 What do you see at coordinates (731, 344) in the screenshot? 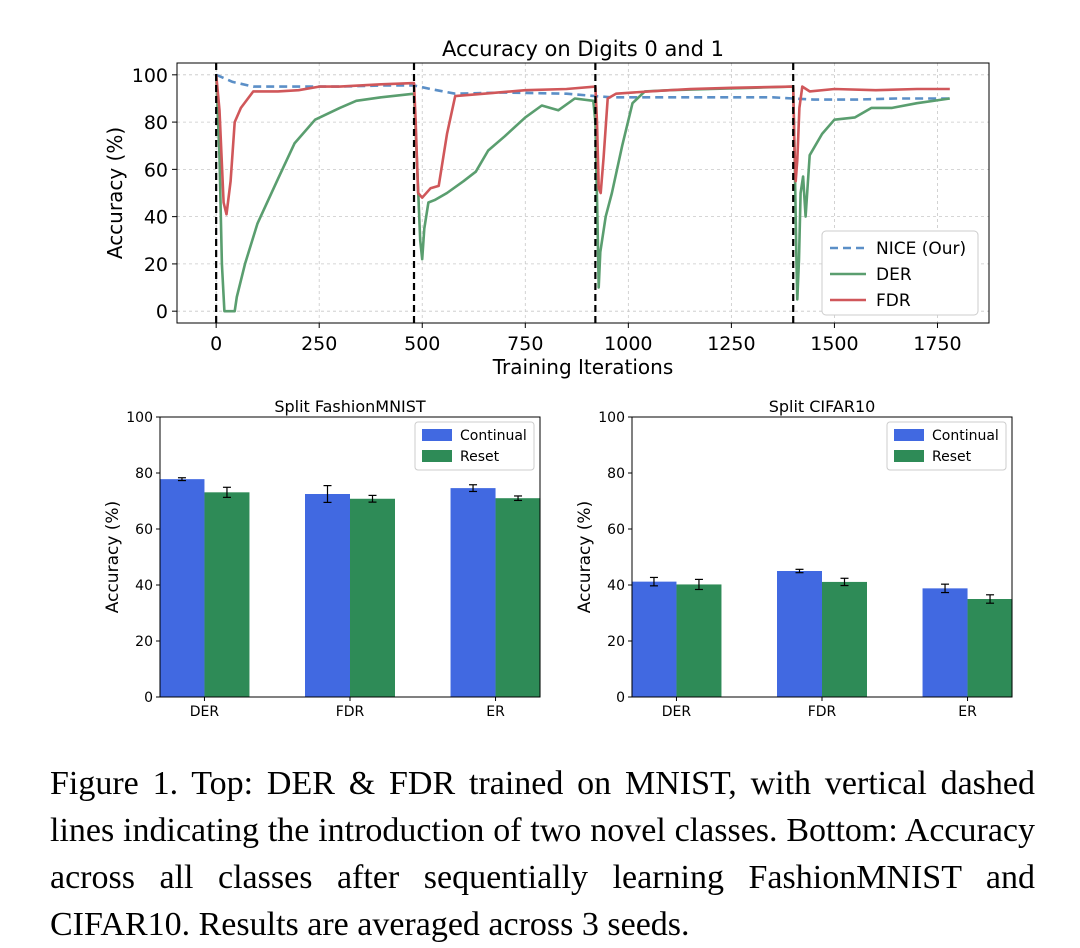
I see `x-tick-label: 1250` at bounding box center [731, 344].